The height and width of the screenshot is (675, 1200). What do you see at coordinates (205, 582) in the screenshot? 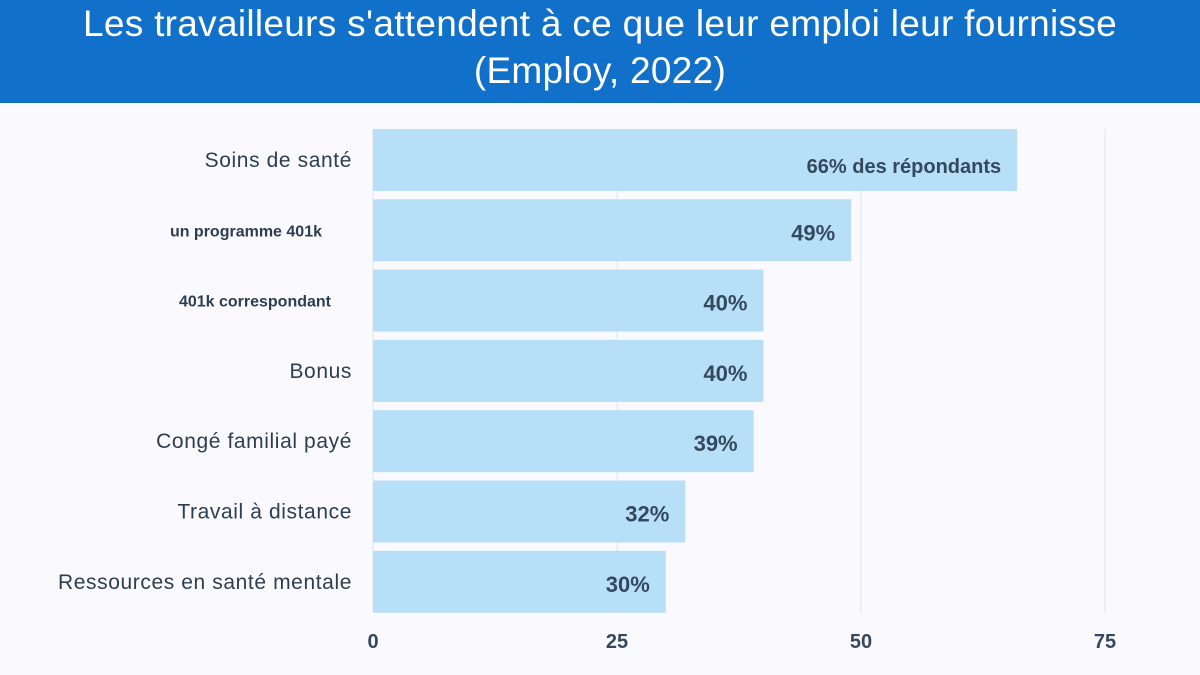
I see `category-label: Ressources en santé mentale` at bounding box center [205, 582].